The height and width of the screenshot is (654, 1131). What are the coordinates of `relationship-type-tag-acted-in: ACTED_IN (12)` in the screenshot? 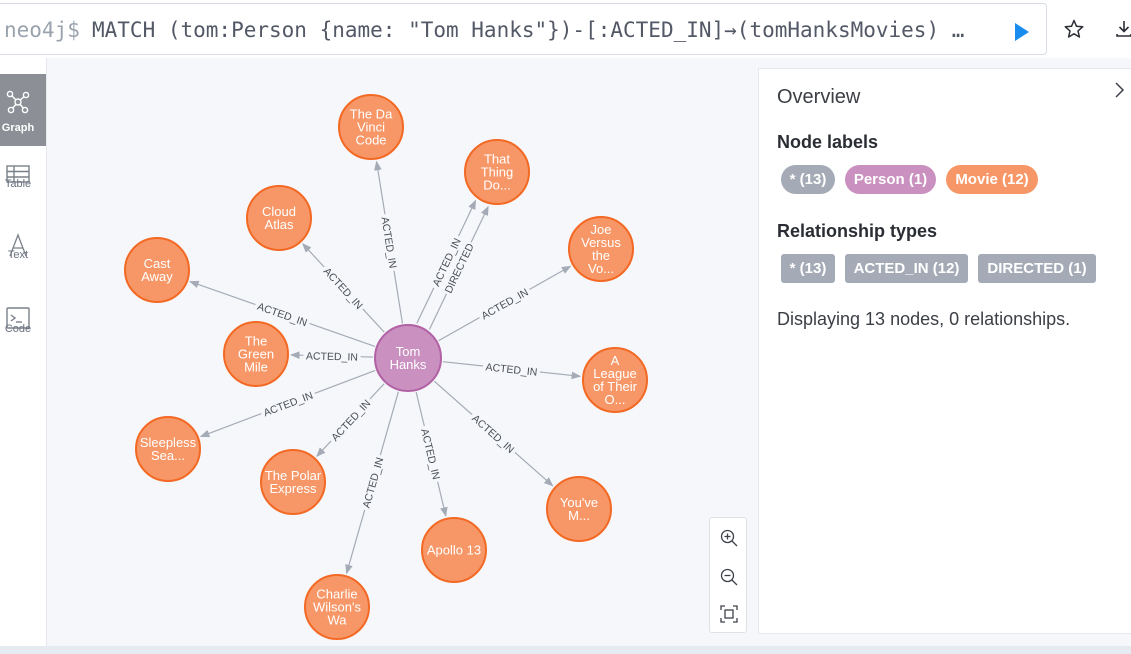 It's located at (906, 268).